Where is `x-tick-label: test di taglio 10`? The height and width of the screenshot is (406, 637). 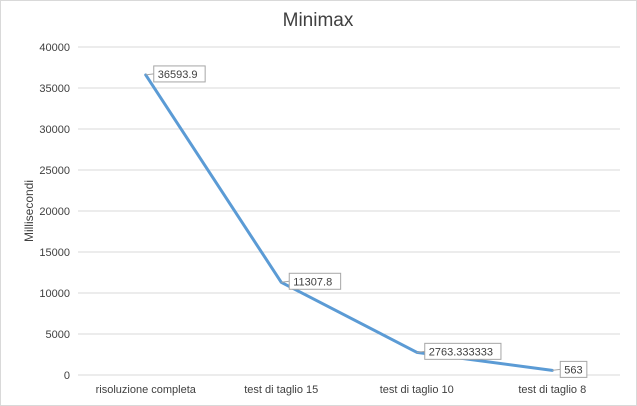
x-tick-label: test di taglio 10 is located at coordinates (417, 390).